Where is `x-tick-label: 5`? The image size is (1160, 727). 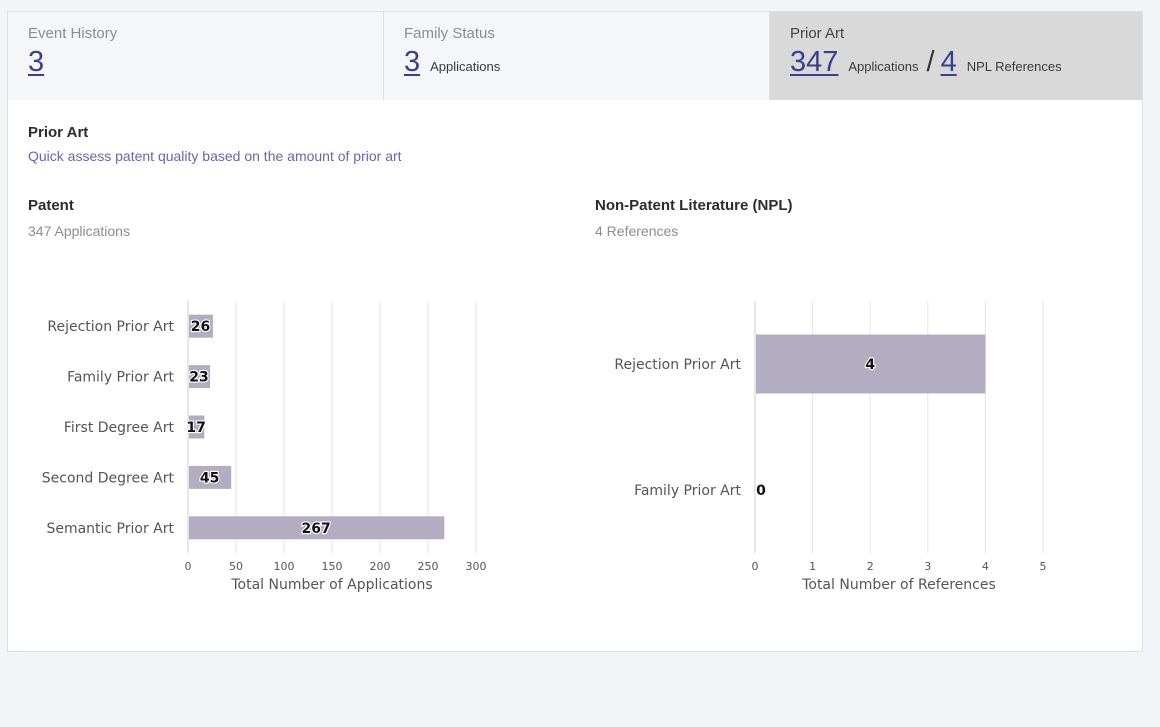 x-tick-label: 5 is located at coordinates (1043, 566).